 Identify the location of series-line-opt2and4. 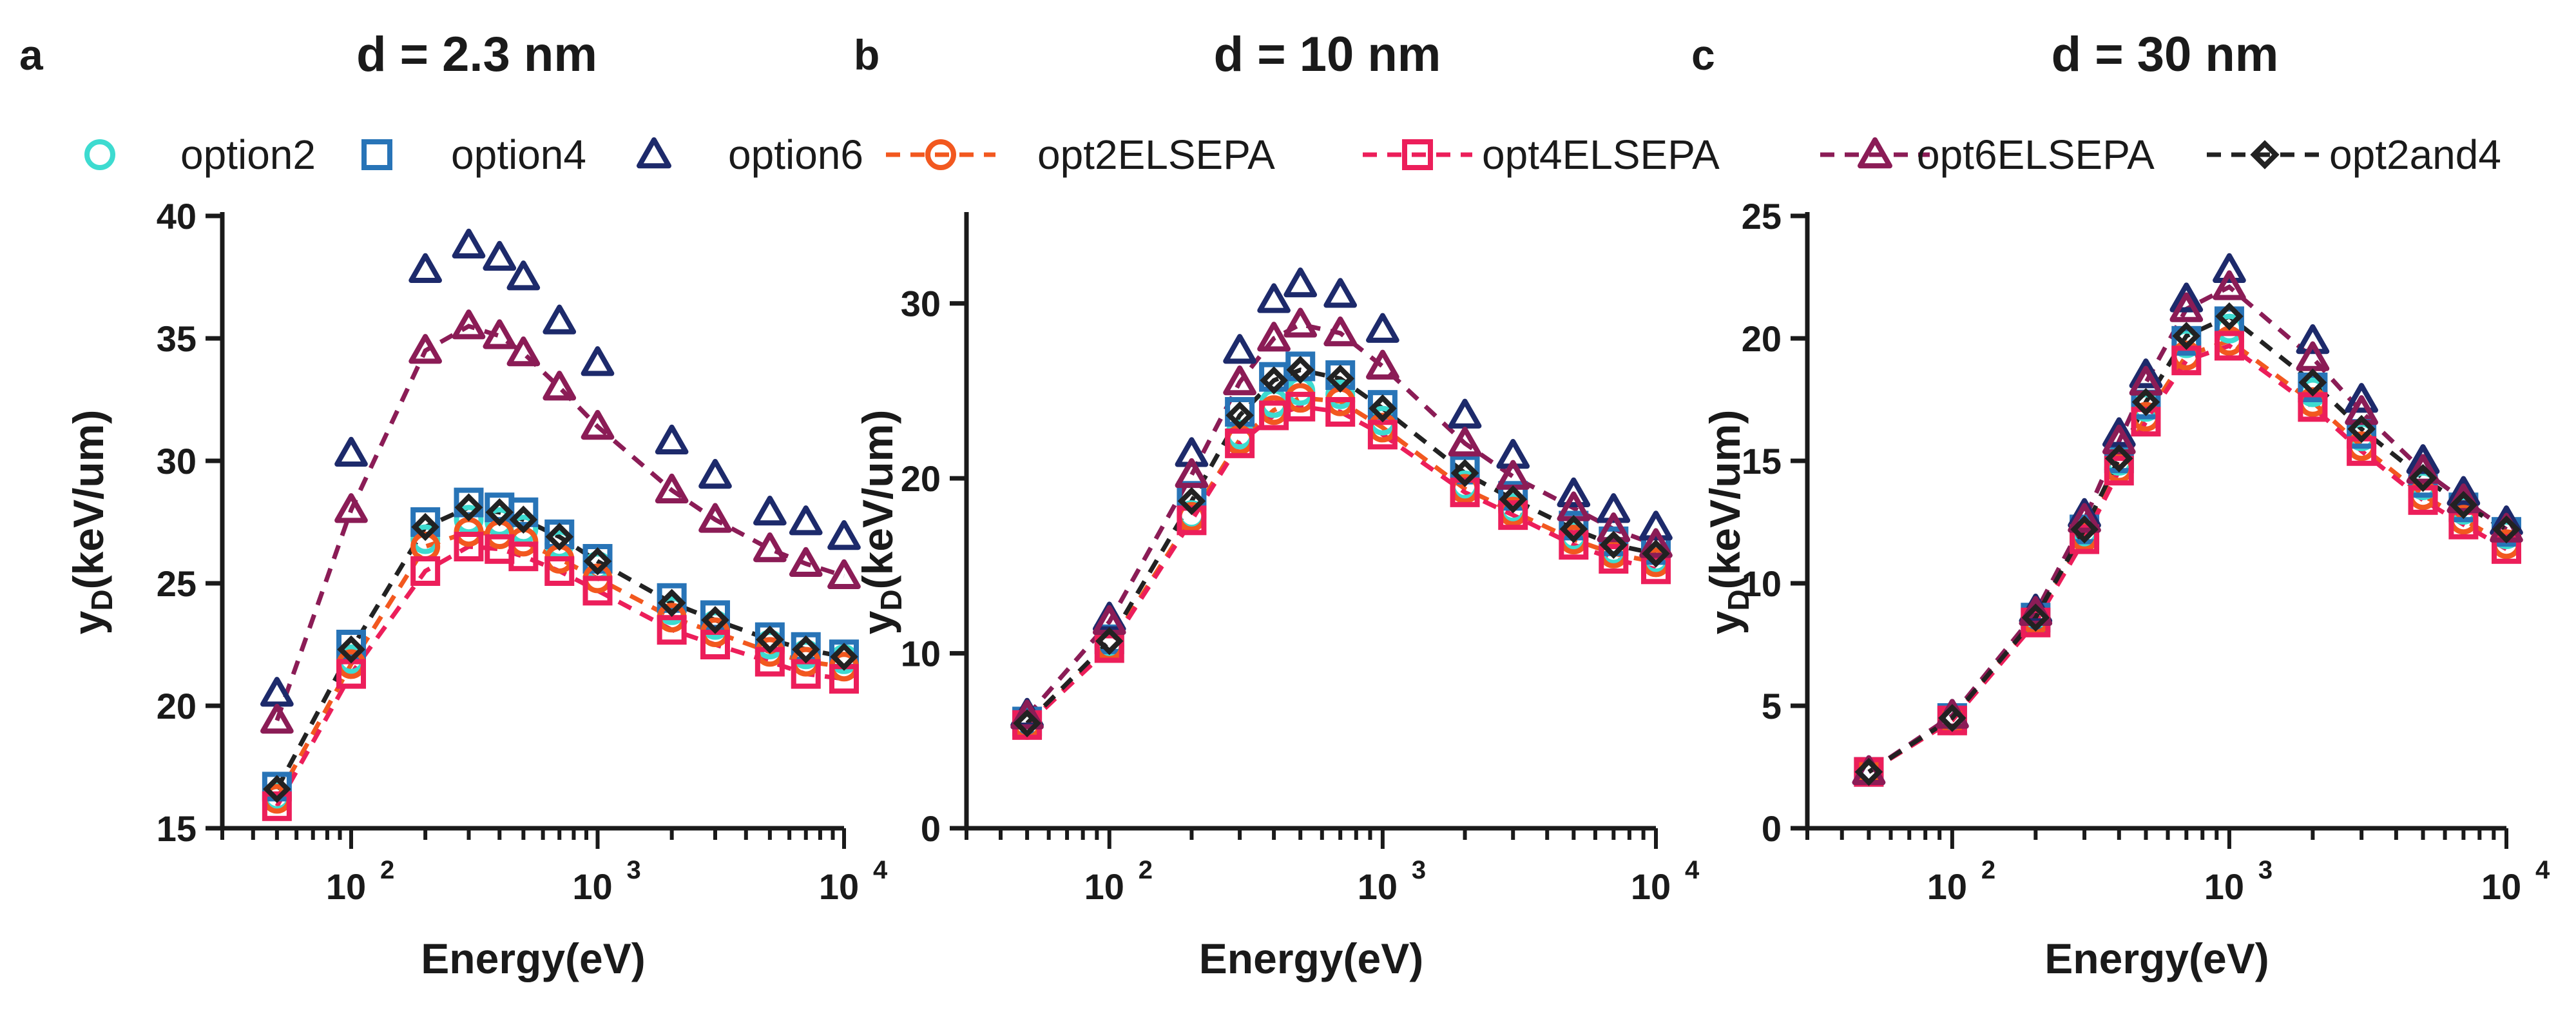
(2188, 543).